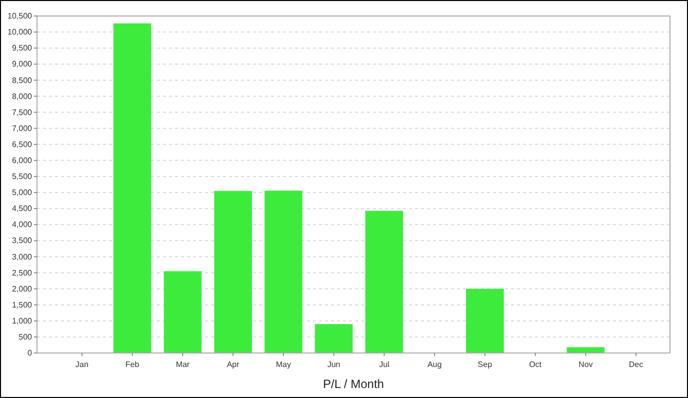 This screenshot has height=398, width=688. What do you see at coordinates (22, 128) in the screenshot?
I see `y-tick-label: 7,000` at bounding box center [22, 128].